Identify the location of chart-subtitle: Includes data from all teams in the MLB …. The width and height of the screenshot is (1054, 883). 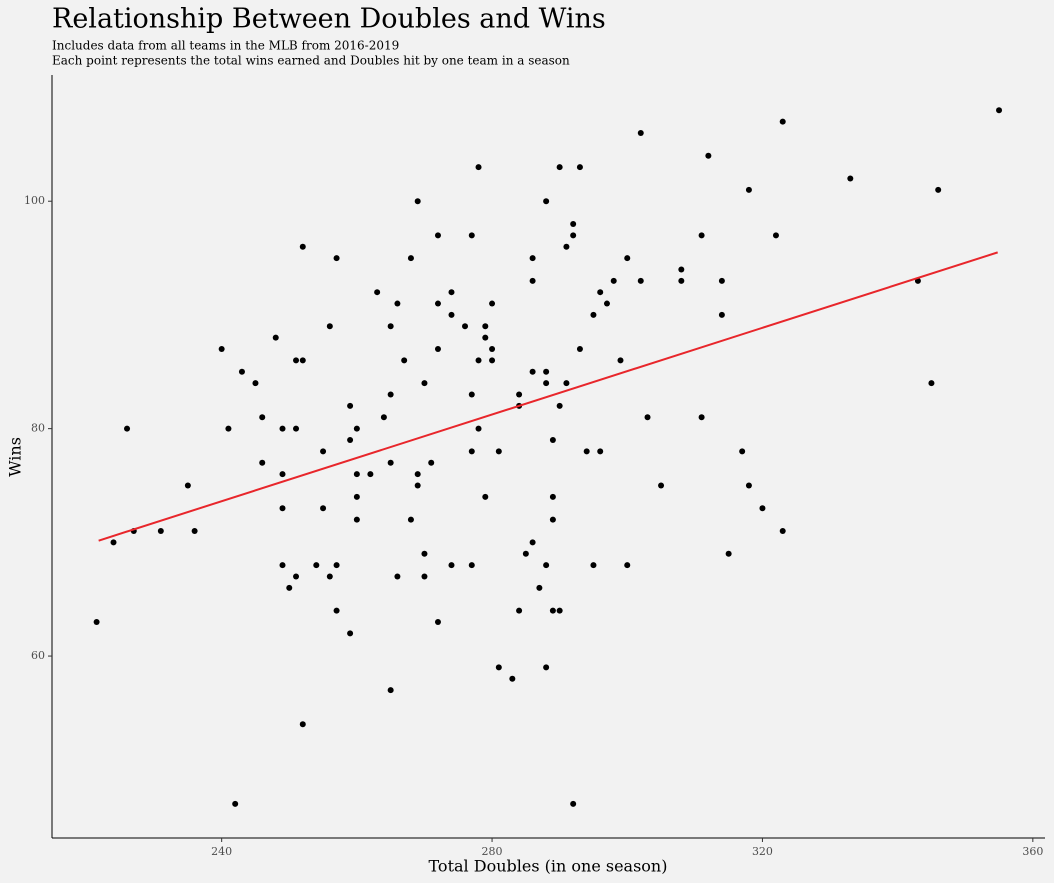
(225, 46).